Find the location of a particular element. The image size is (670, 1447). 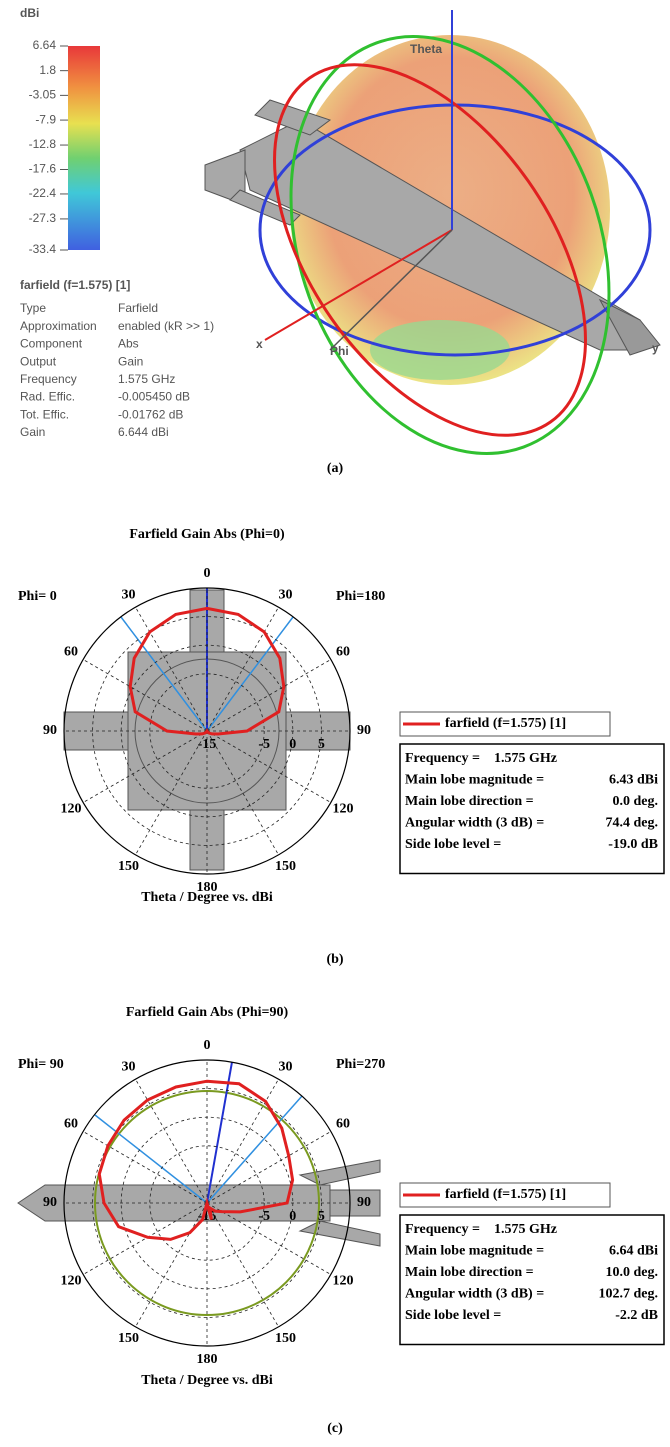

property-label: Frequency is located at coordinates (48, 379).